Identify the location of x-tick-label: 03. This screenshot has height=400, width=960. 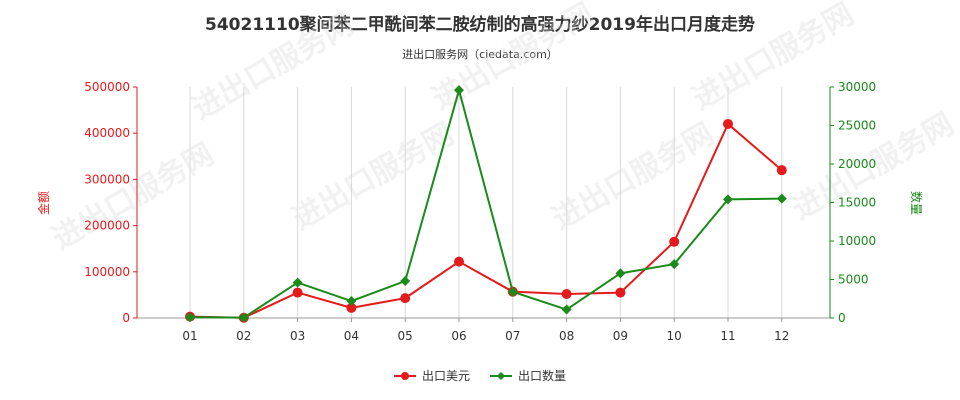
(297, 336).